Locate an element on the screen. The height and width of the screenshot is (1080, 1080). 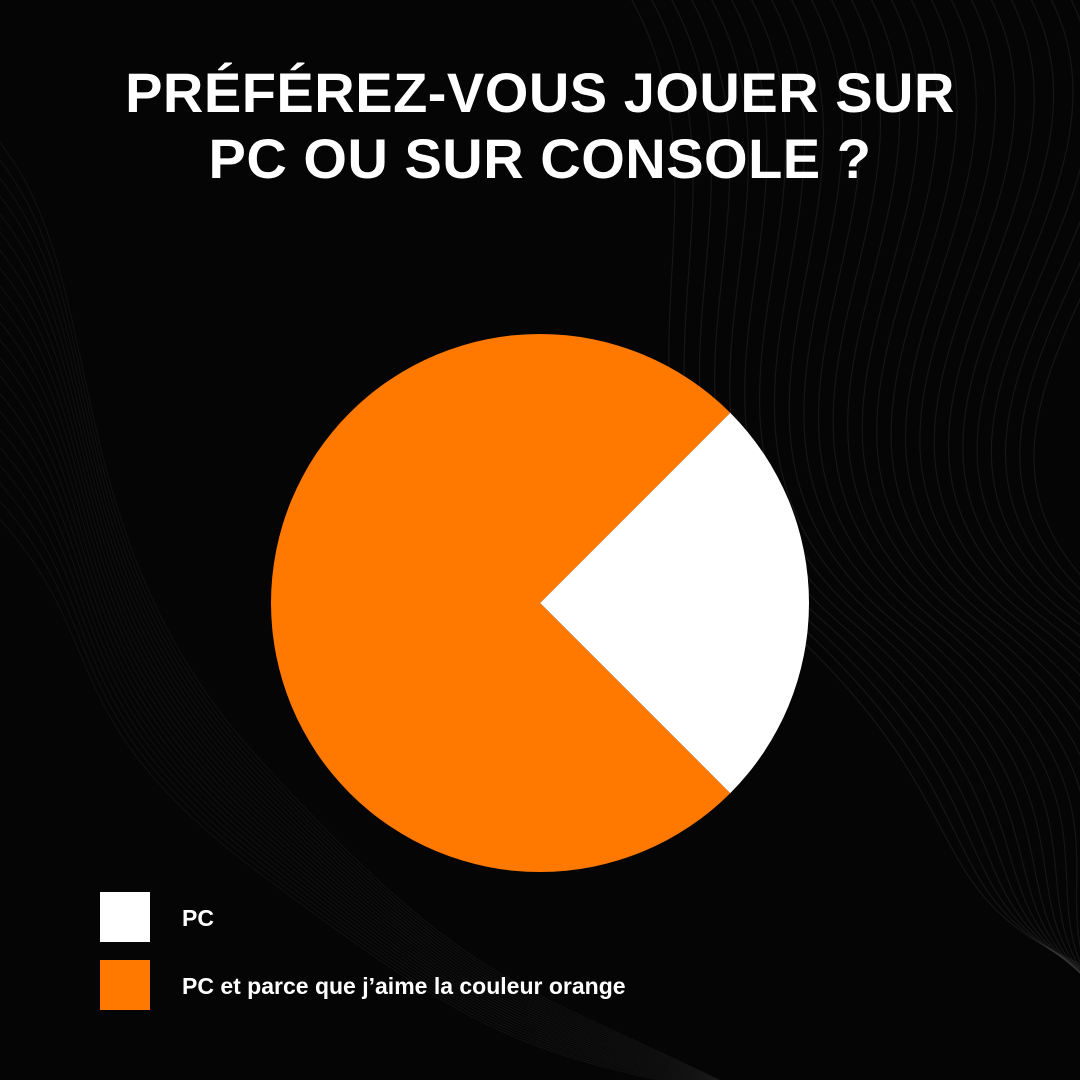
chart-title-line-2: PC OU SUR CONSOLE ? is located at coordinates (540, 158).